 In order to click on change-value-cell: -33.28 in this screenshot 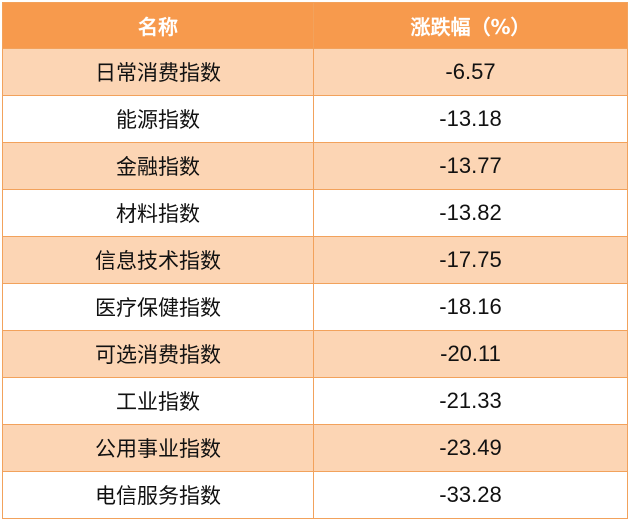, I will do `click(470, 495)`.